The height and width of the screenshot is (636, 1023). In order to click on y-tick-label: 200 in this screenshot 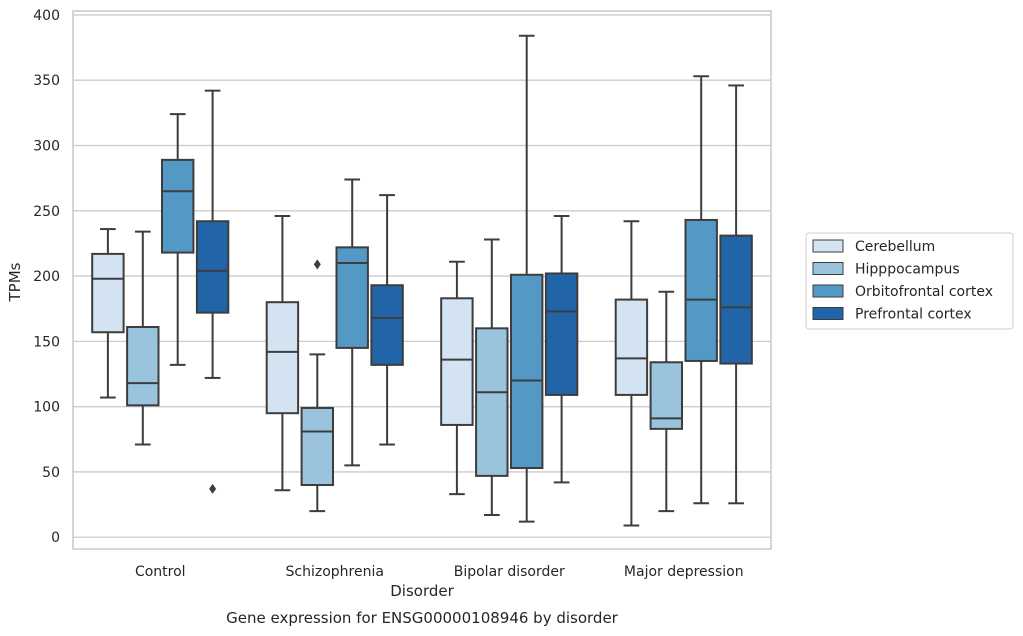, I will do `click(46, 277)`.